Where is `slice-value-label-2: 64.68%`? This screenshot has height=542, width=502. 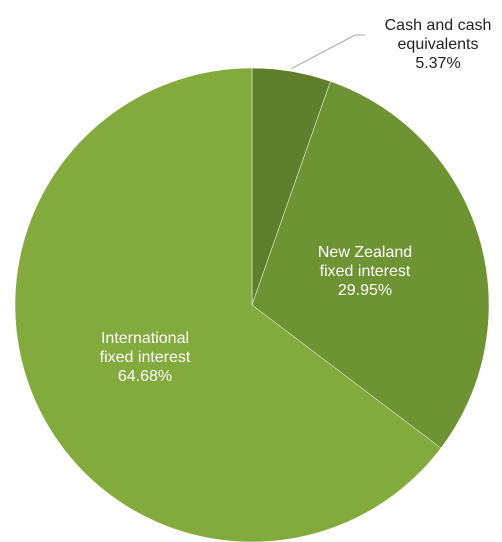 slice-value-label-2: 64.68% is located at coordinates (145, 376).